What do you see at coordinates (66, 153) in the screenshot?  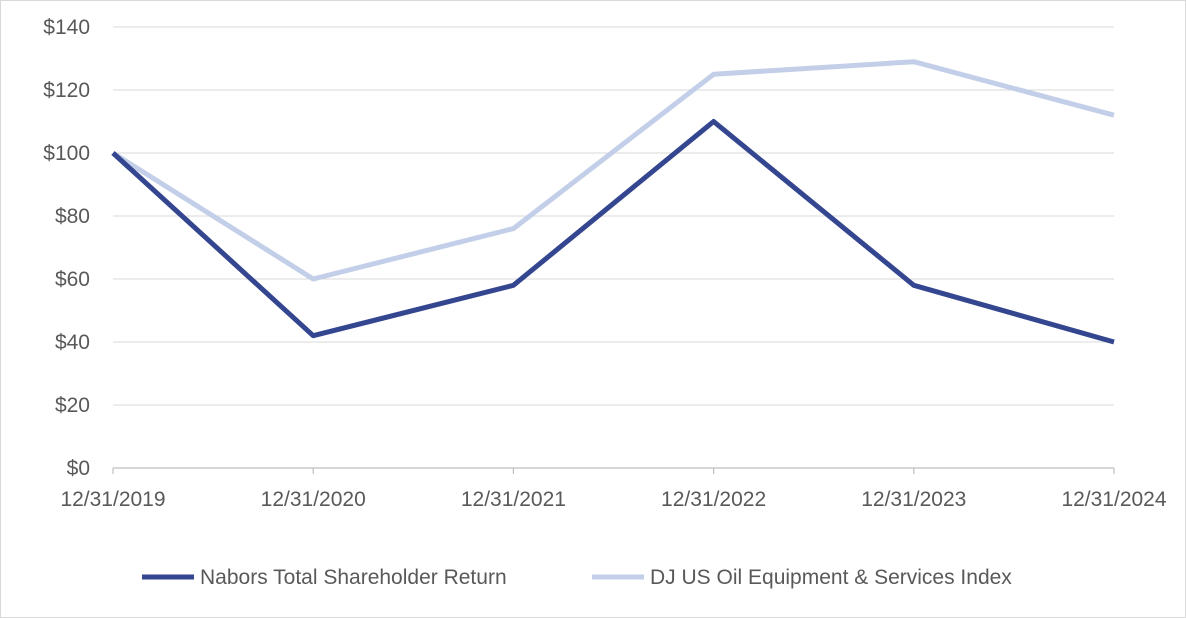 I see `y-tick-label: $100` at bounding box center [66, 153].